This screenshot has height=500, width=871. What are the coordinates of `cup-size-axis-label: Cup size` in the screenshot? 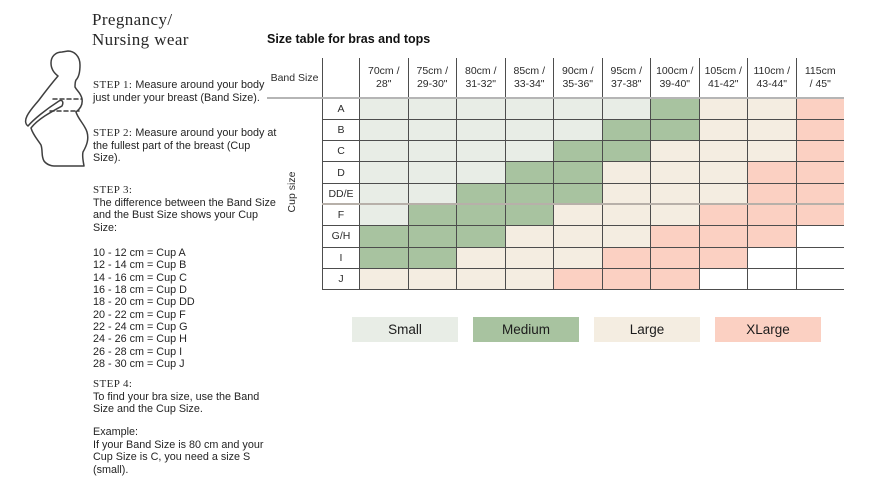 It's located at (292, 192).